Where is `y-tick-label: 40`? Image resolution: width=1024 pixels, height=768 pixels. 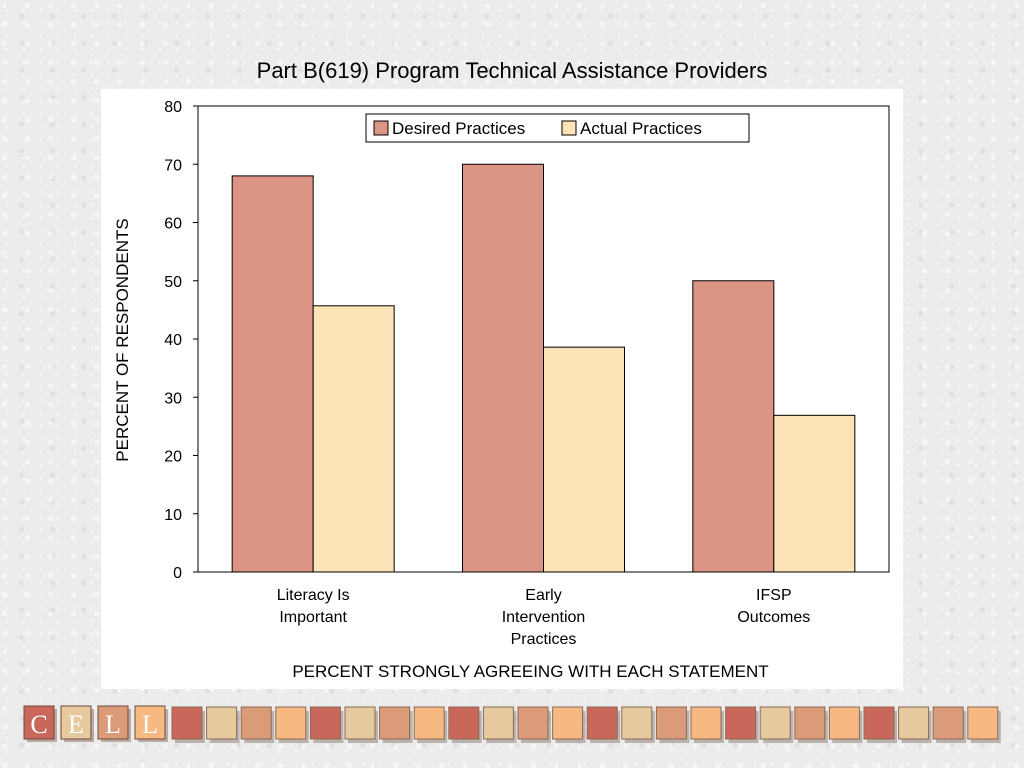
y-tick-label: 40 is located at coordinates (173, 340).